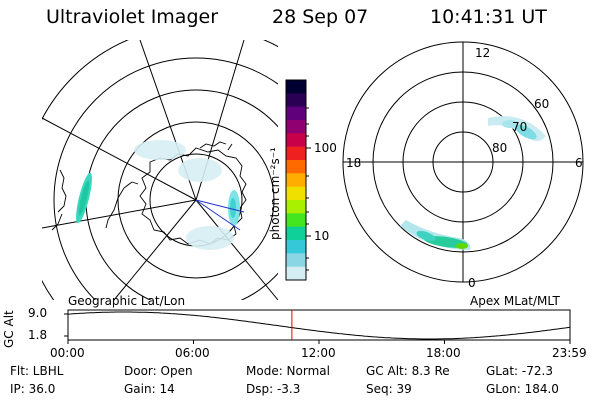  Describe the element at coordinates (483, 53) in the screenshot. I see `mlt-label-12: 12` at that location.